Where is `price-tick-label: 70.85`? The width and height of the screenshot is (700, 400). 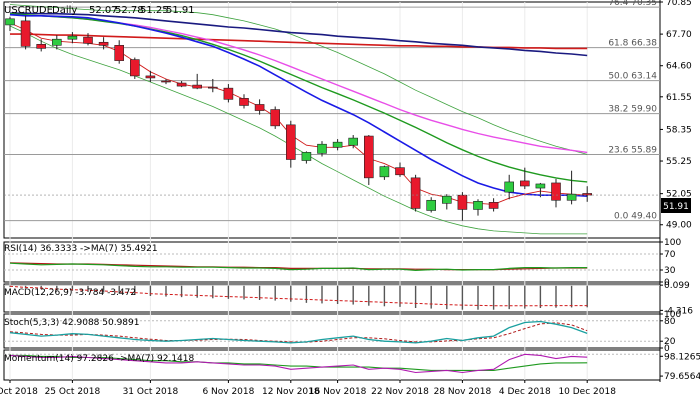
price-tick-label: 70.85 is located at coordinates (679, 4).